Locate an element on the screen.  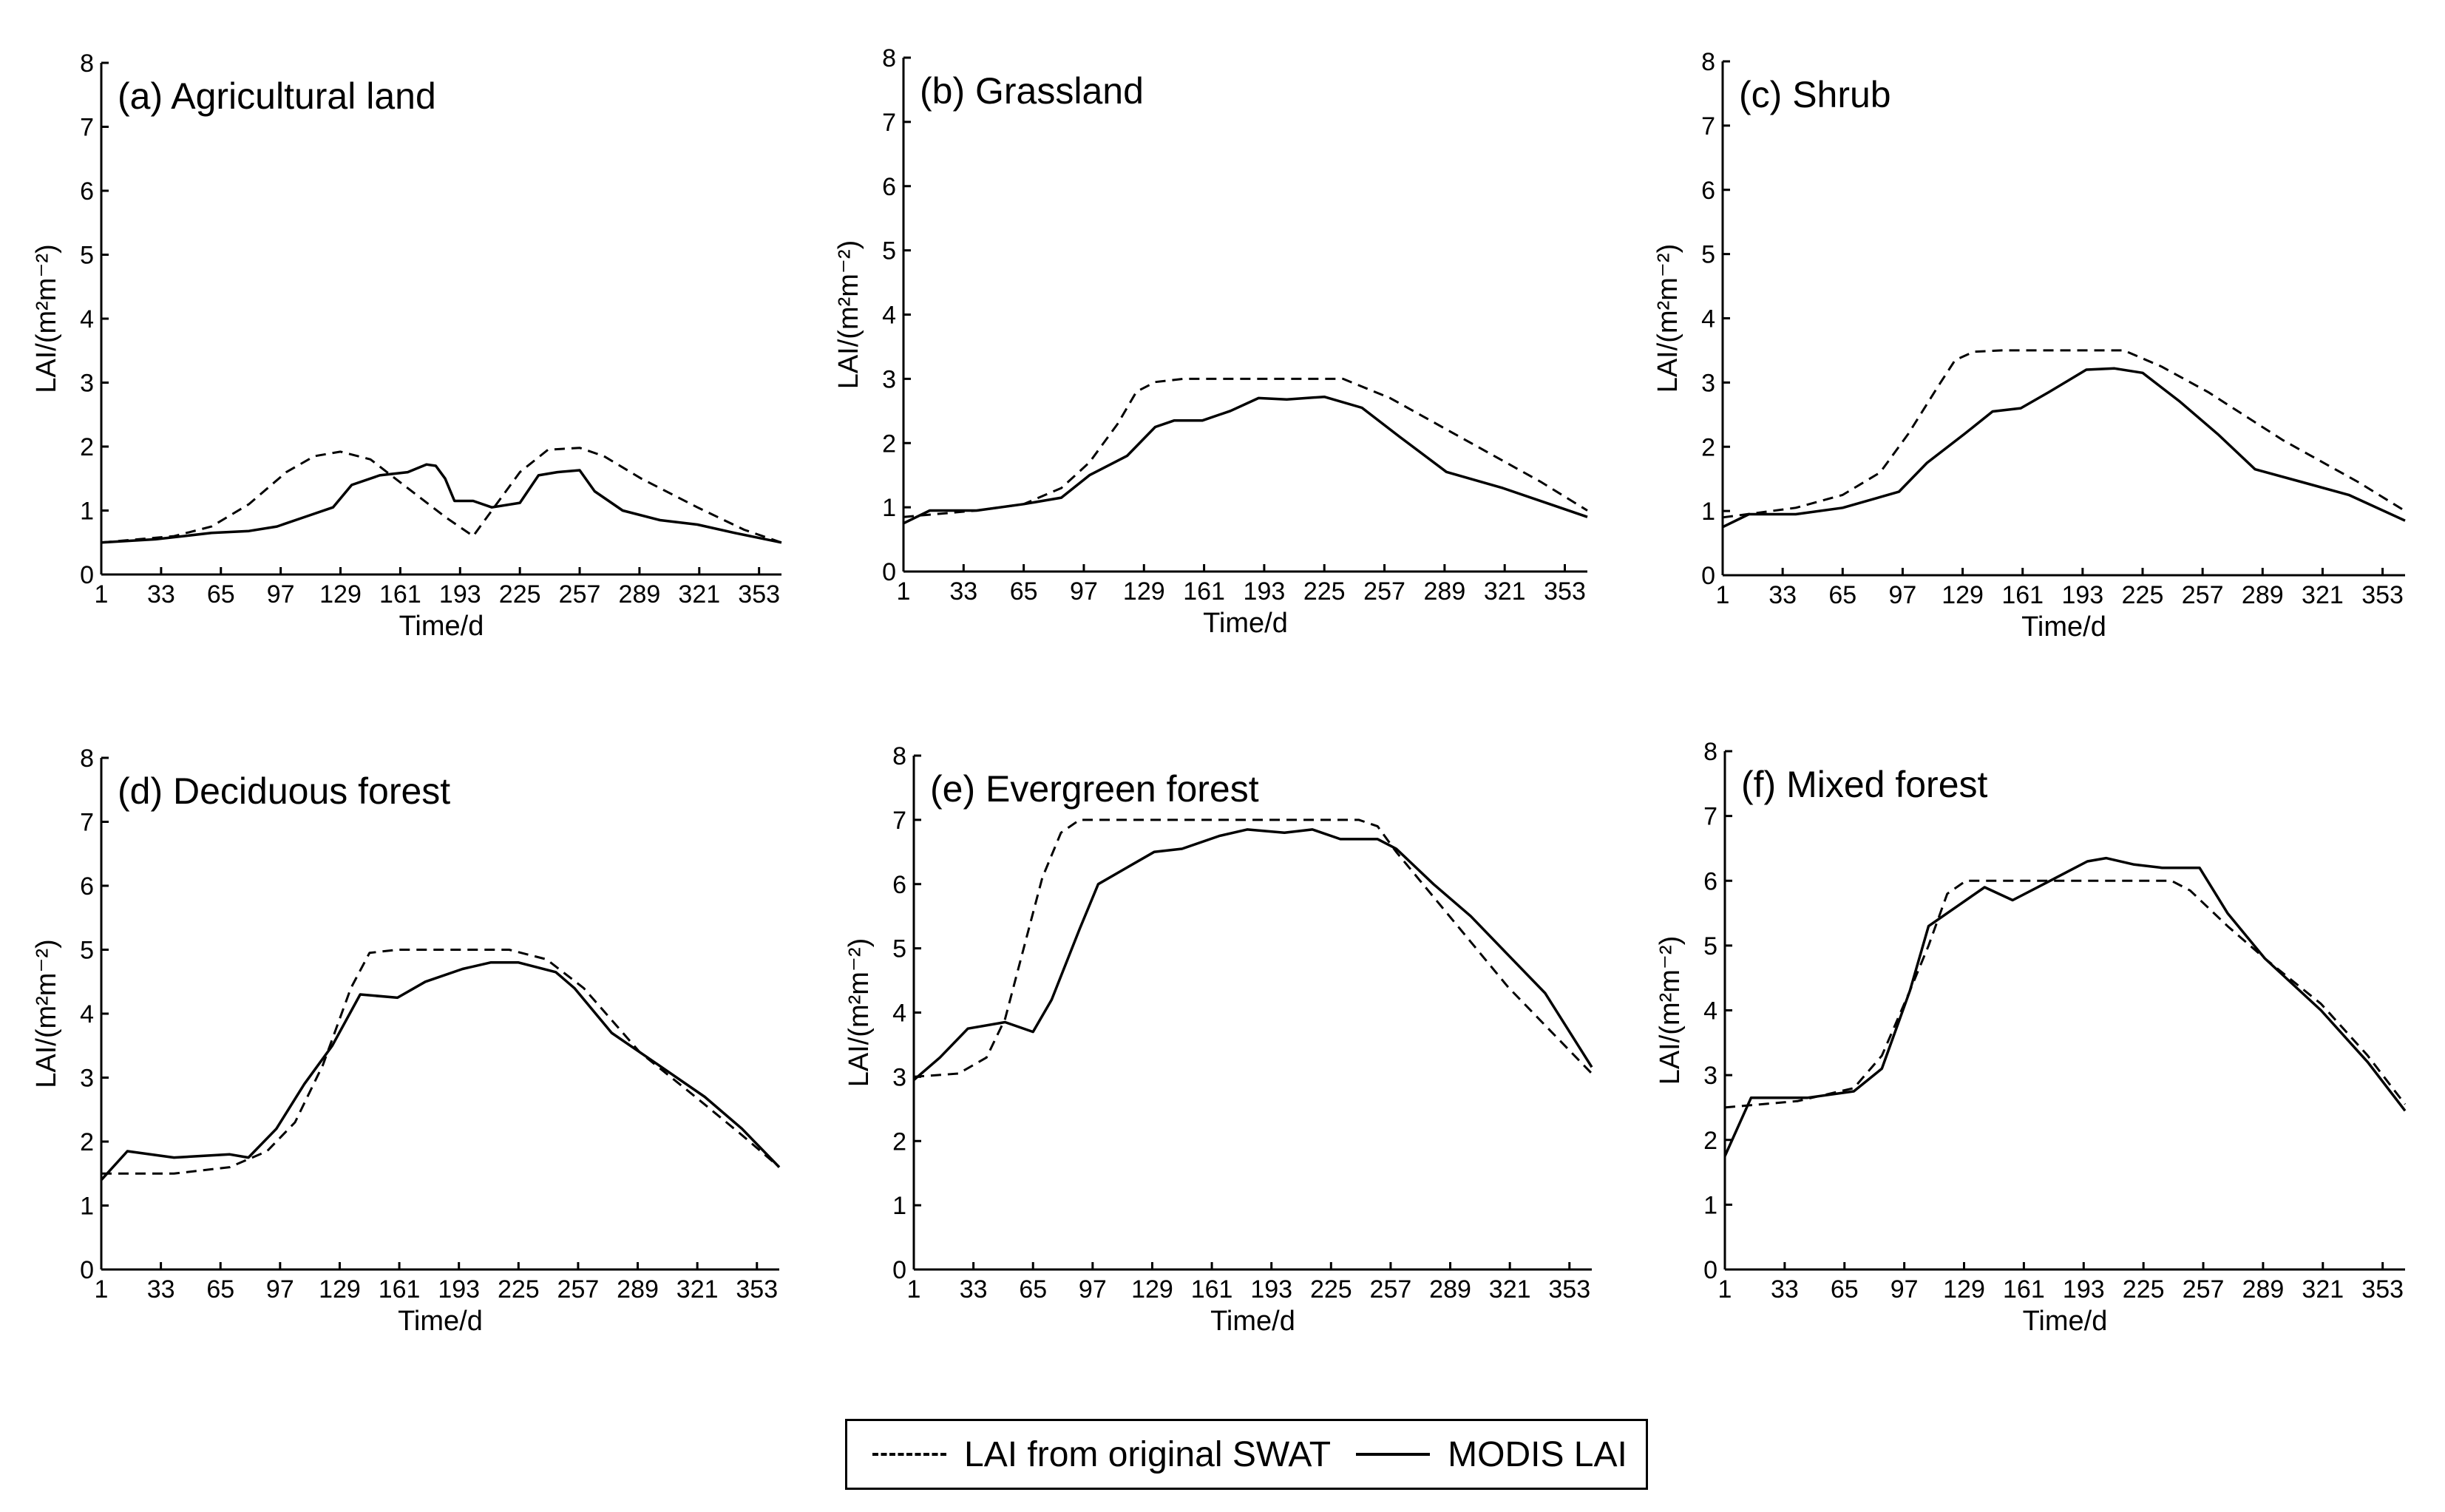
panel-title: (b) Grassland is located at coordinates (1032, 91).